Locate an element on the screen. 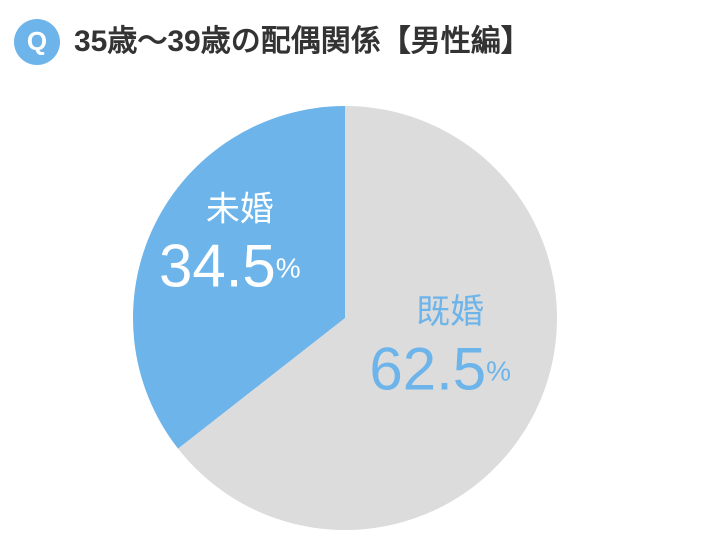 Image resolution: width=703 pixels, height=541 pixels. slice-value: 62.5% is located at coordinates (440, 368).